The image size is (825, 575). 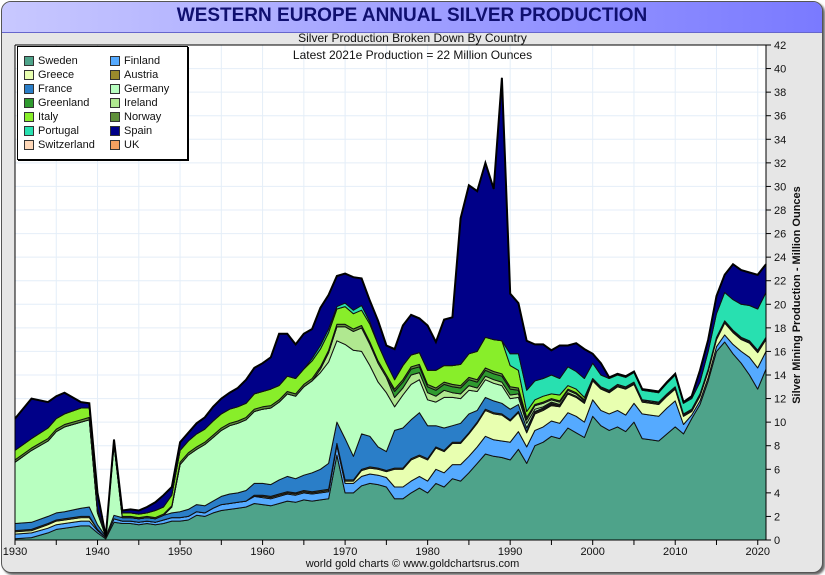 What do you see at coordinates (780, 305) in the screenshot?
I see `y-tick-label: 20` at bounding box center [780, 305].